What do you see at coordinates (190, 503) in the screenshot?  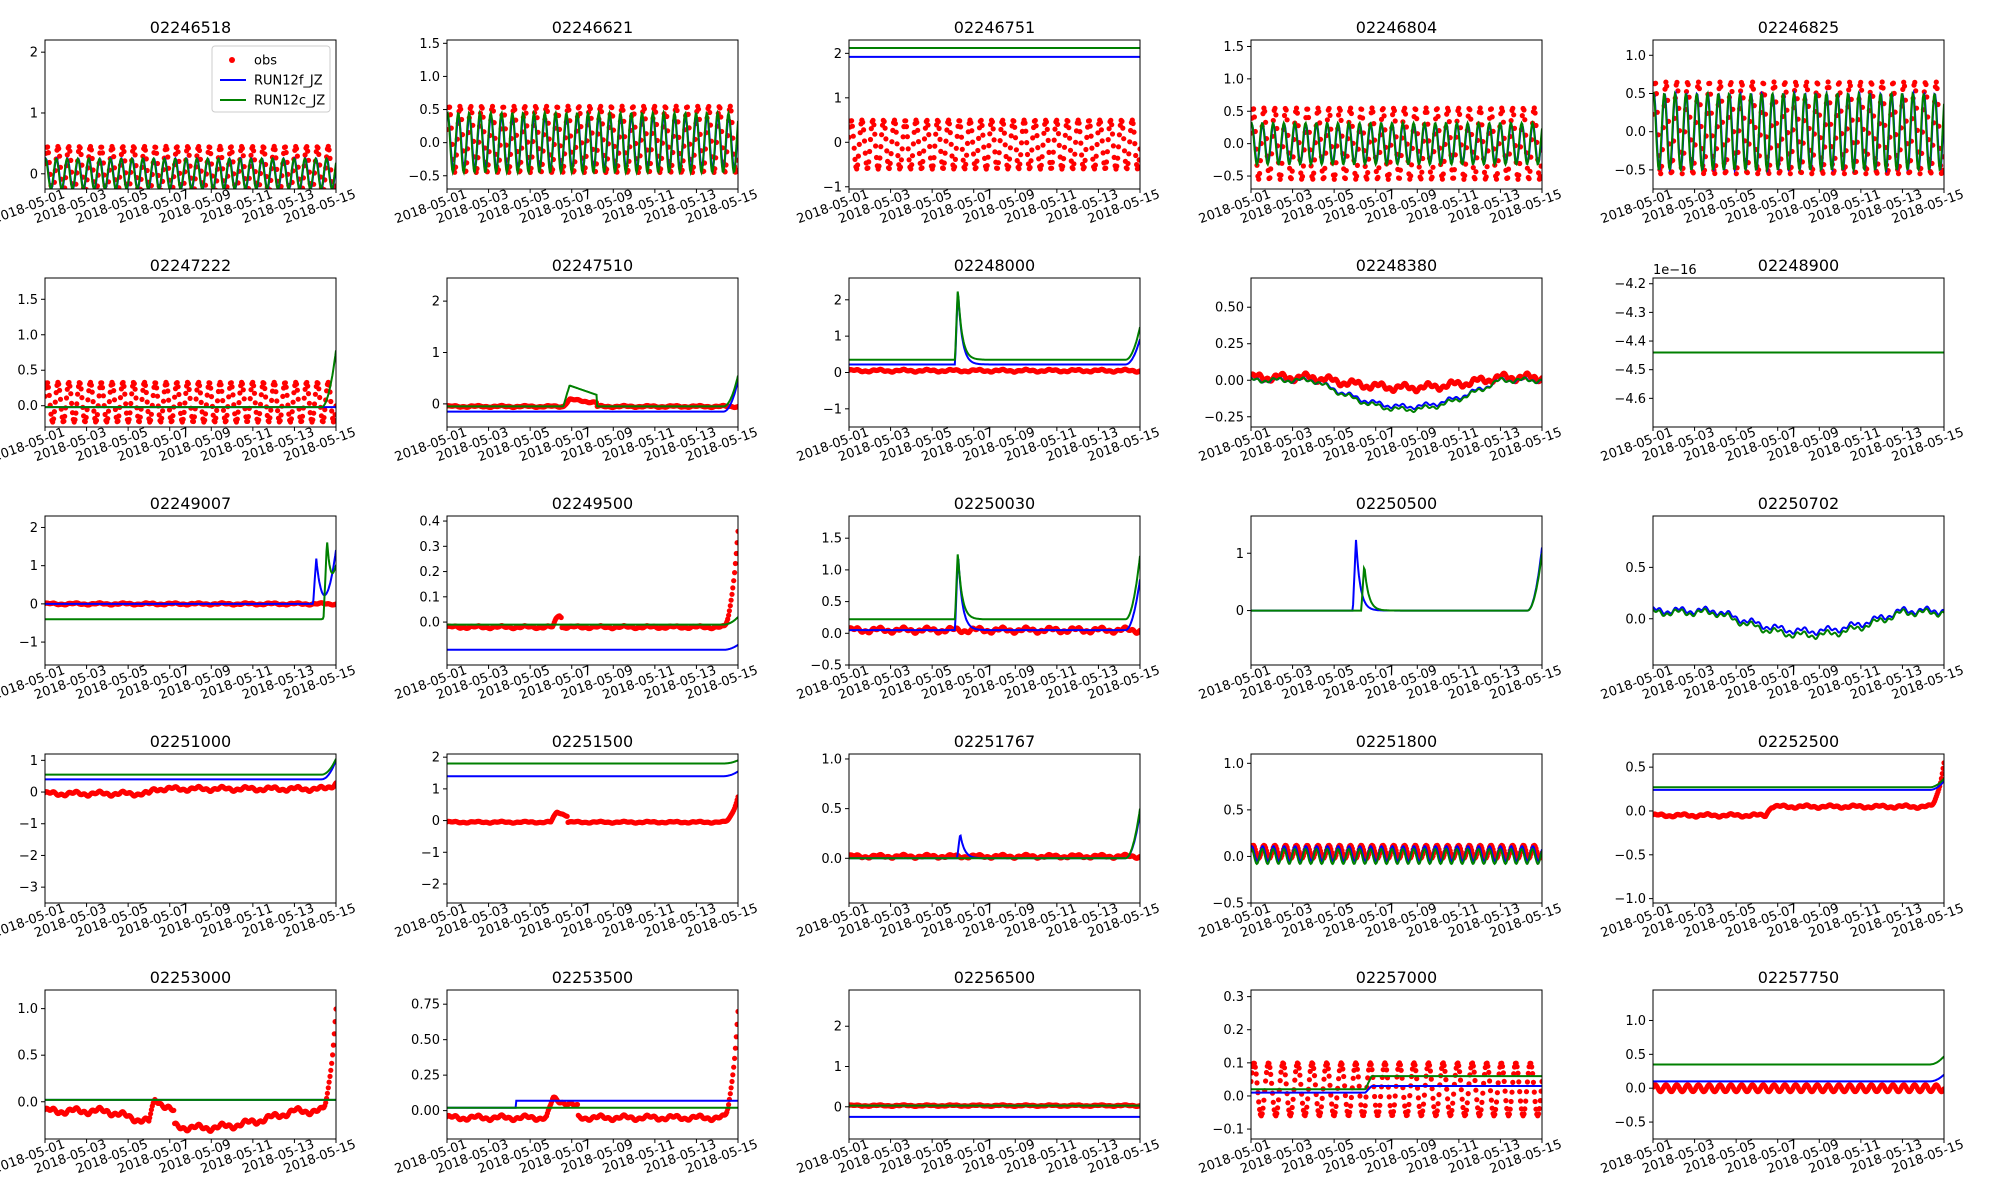 I see `subplot-title: 02249007` at bounding box center [190, 503].